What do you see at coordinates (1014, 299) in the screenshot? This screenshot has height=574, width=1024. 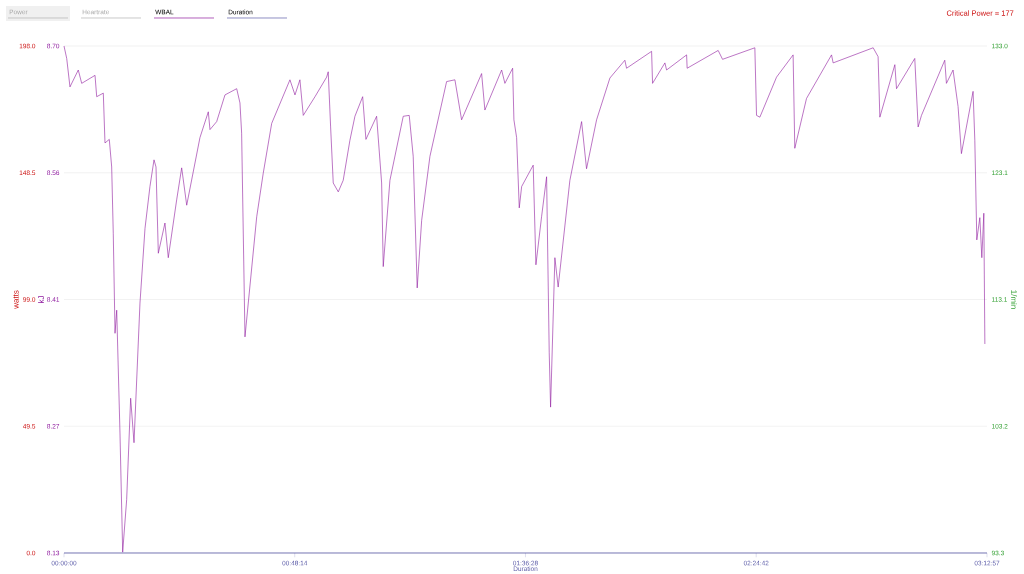 I see `y3-axis-title: 1/min` at bounding box center [1014, 299].